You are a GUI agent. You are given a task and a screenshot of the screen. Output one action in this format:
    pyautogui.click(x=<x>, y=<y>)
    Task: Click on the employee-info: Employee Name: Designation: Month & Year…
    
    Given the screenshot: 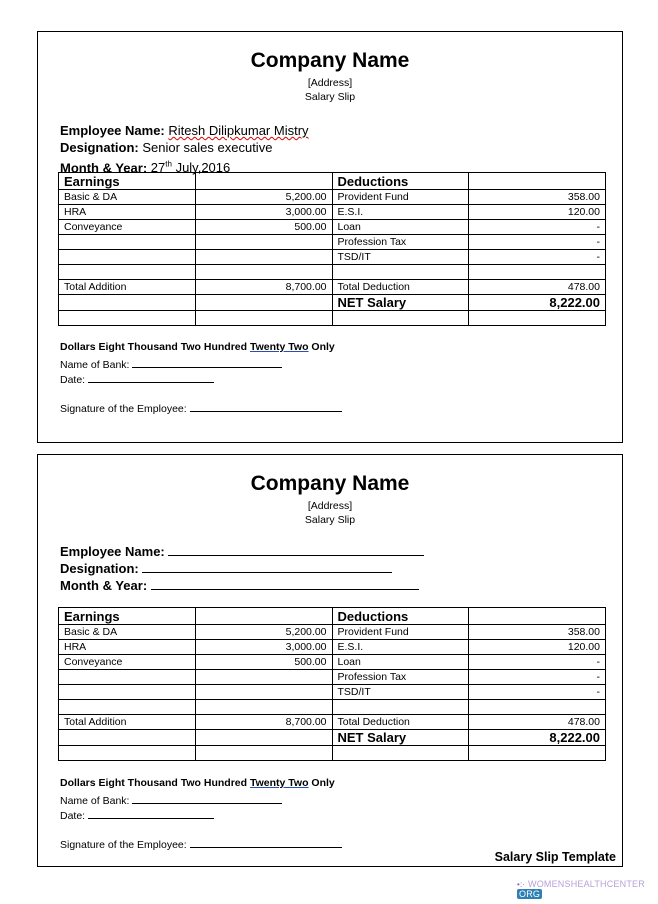 What is the action you would take?
    pyautogui.click(x=242, y=568)
    